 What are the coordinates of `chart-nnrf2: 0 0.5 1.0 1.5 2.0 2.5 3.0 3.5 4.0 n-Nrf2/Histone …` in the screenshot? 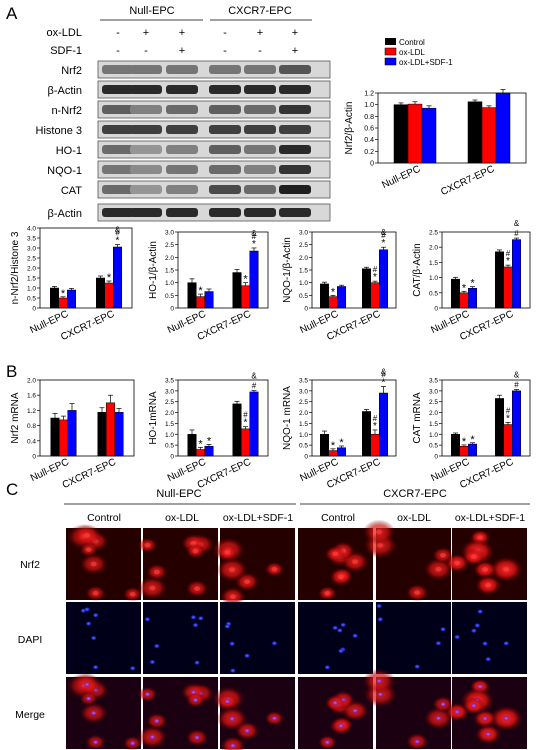 It's located at (71, 284).